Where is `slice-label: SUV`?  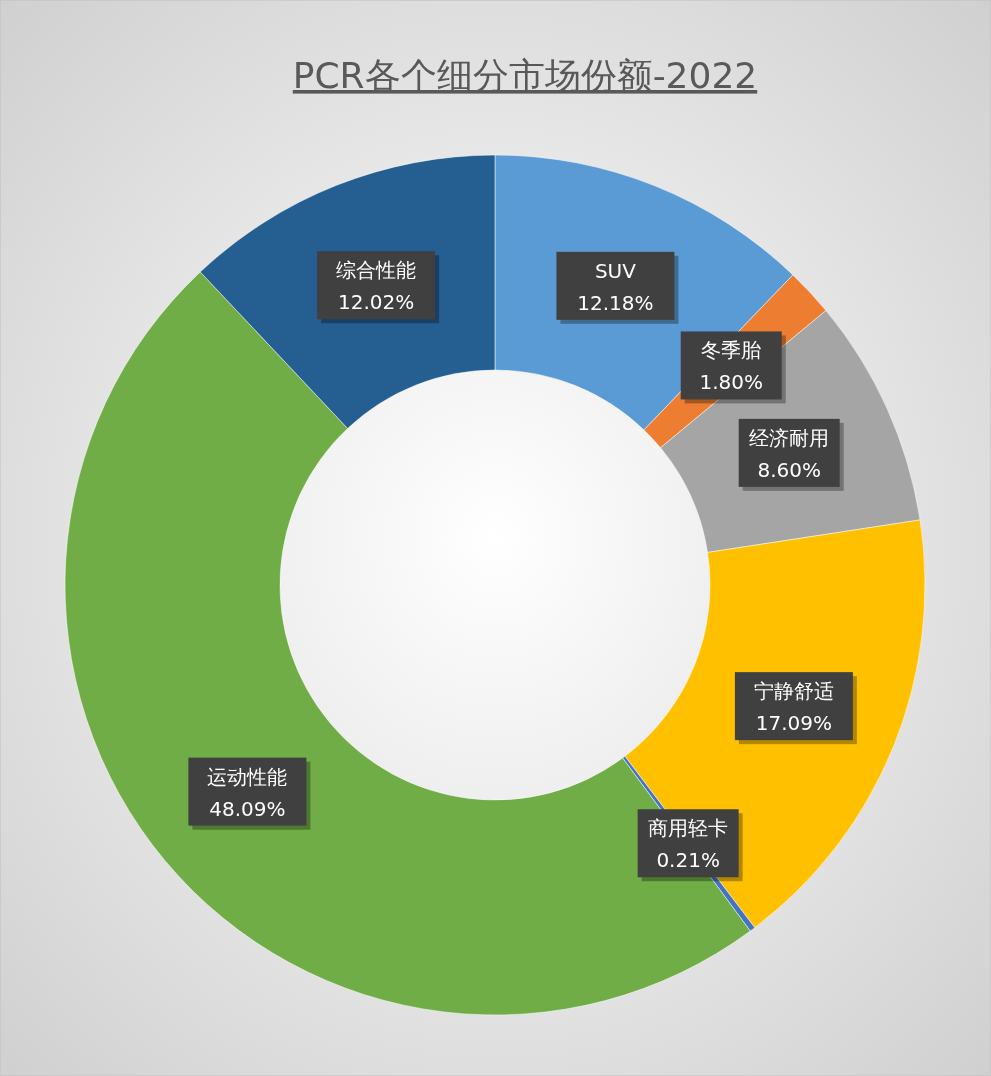
slice-label: SUV is located at coordinates (615, 270).